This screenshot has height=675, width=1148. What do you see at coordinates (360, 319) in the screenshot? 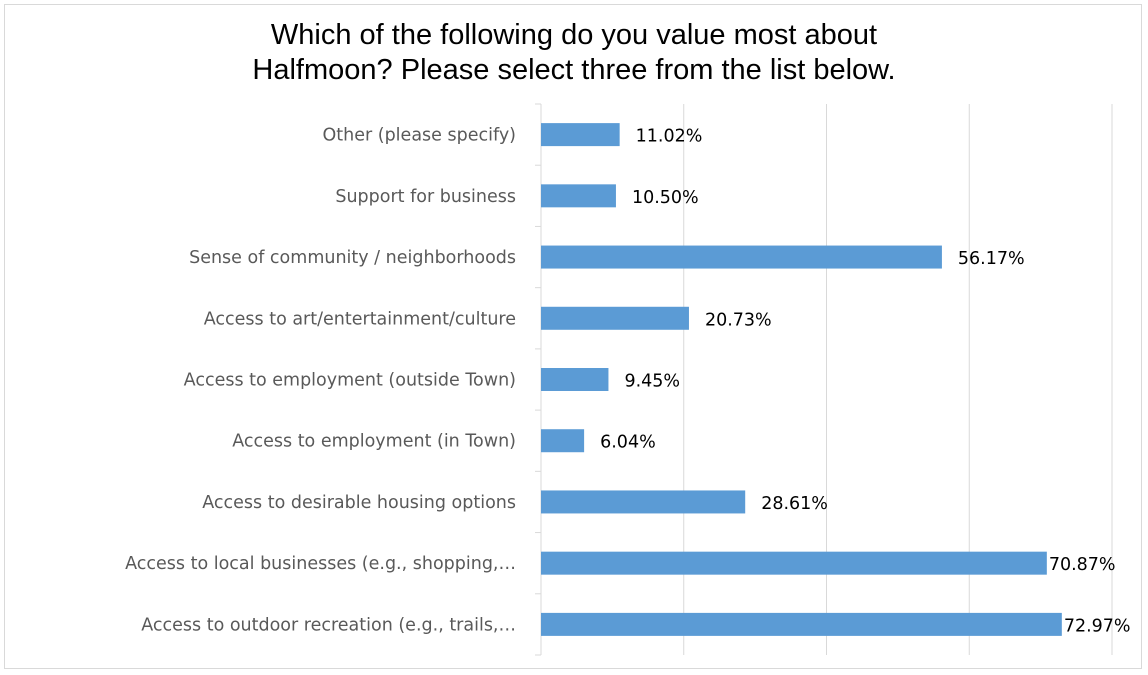
I see `category-label: Access to art/entertainment/culture` at bounding box center [360, 319].